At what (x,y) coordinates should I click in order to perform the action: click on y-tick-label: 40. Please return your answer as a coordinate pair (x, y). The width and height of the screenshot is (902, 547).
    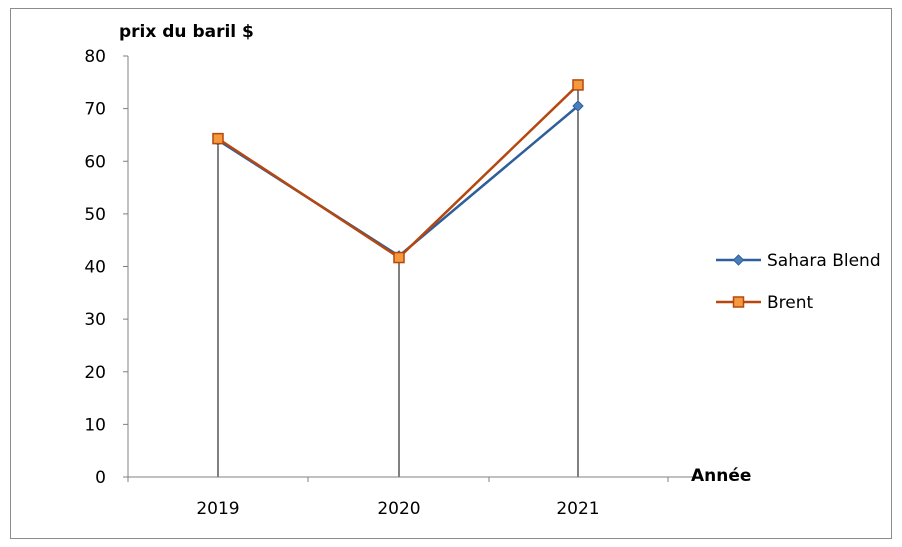
    Looking at the image, I should click on (95, 268).